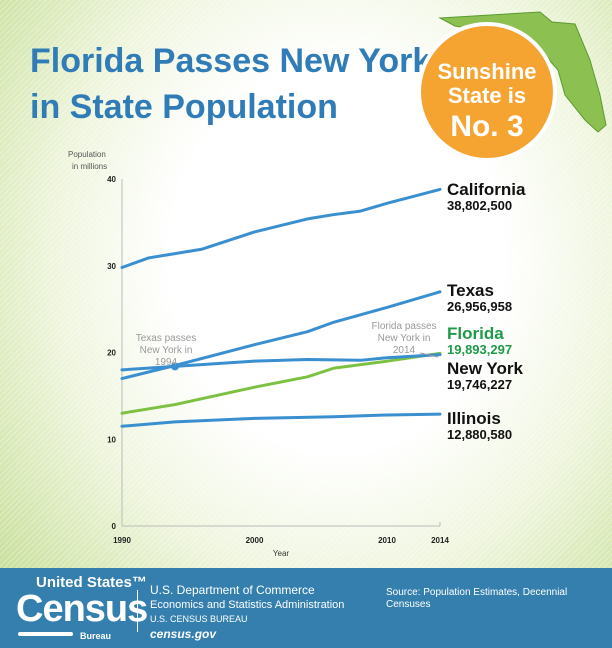 This screenshot has height=648, width=612. What do you see at coordinates (247, 605) in the screenshot?
I see `admin-text: Economics and Statistics Administration` at bounding box center [247, 605].